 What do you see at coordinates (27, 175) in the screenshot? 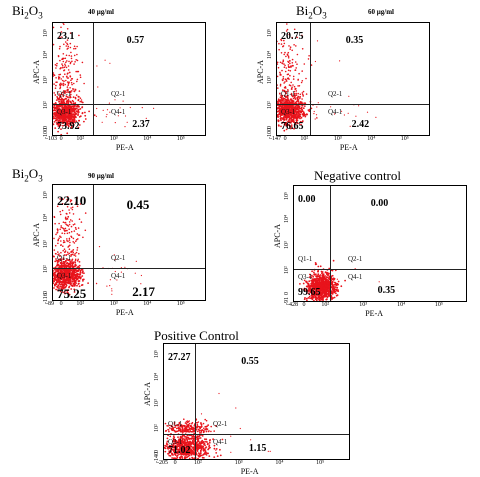
I see `panel-title: Bi2O3` at bounding box center [27, 175].